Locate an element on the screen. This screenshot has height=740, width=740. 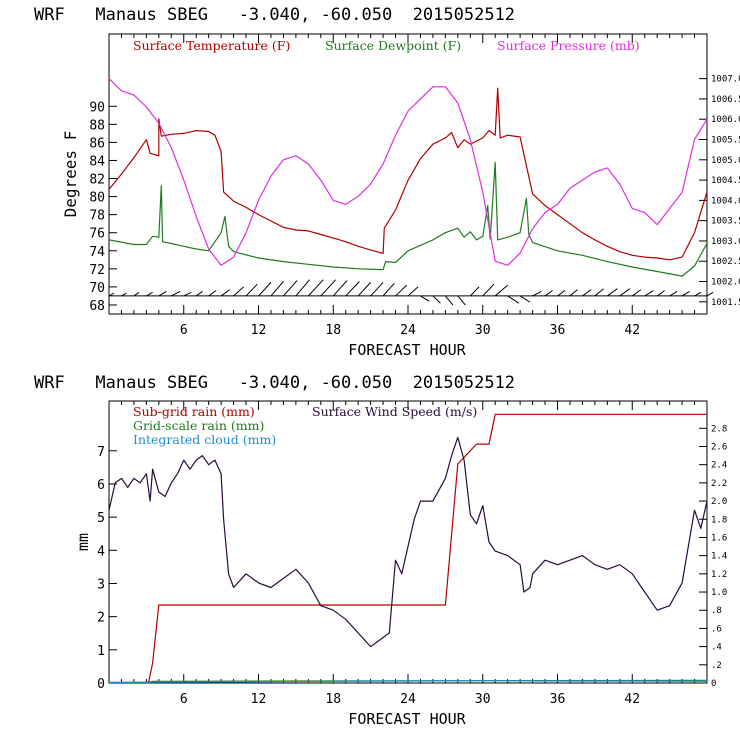
y2-tick-label: 2.2 is located at coordinates (719, 484).